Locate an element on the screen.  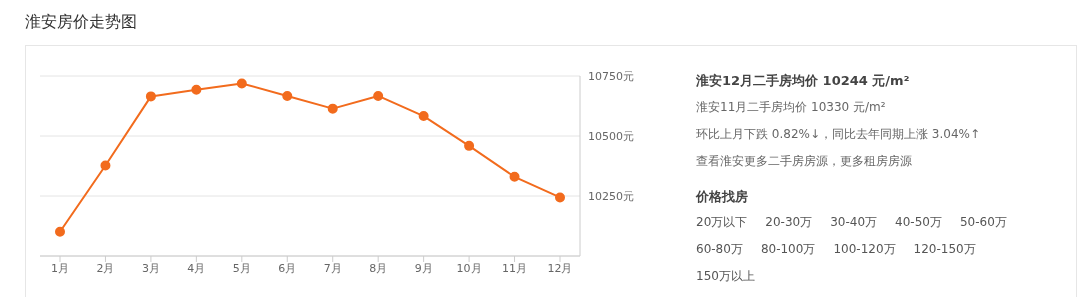
x-tick-label: 5月 is located at coordinates (241, 268).